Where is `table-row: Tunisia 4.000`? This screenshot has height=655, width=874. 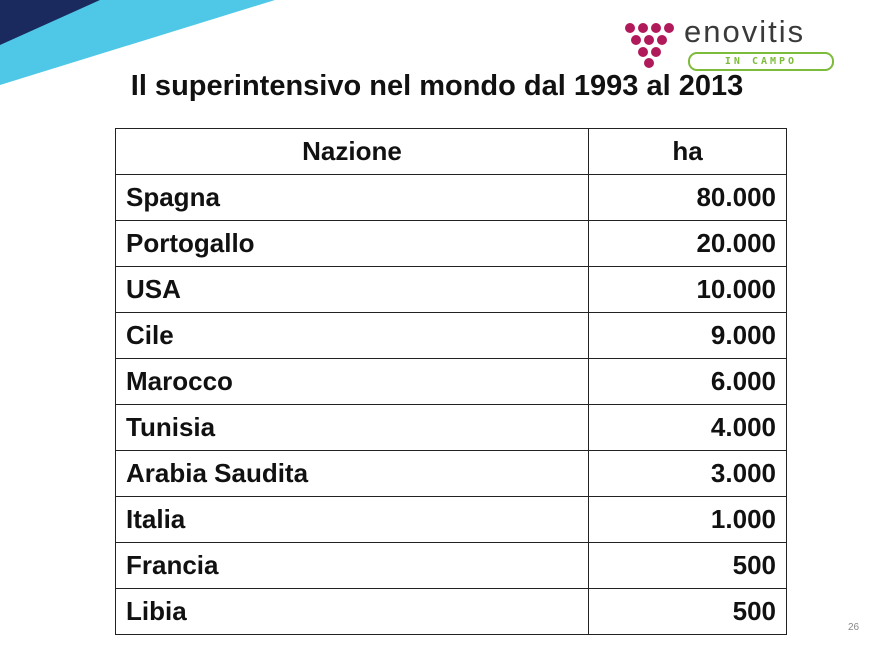 table-row: Tunisia 4.000 is located at coordinates (451, 427).